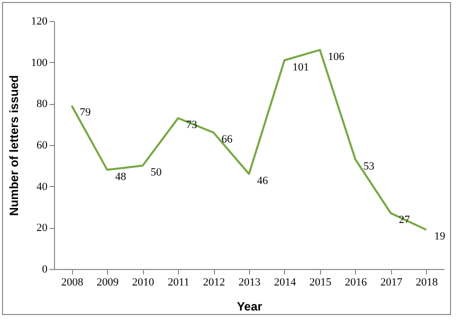 The width and height of the screenshot is (458, 320). What do you see at coordinates (336, 56) in the screenshot?
I see `data-label: 106` at bounding box center [336, 56].